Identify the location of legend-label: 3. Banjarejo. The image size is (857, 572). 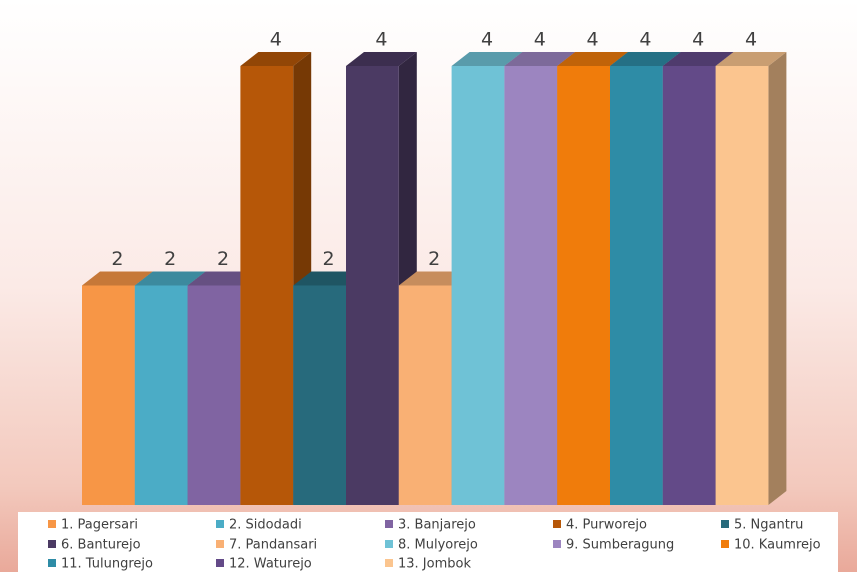
(437, 525).